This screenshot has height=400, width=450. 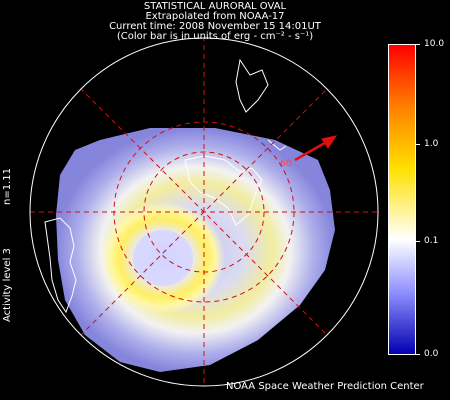 What do you see at coordinates (316, 148) in the screenshot?
I see `sun-direction-arrow` at bounding box center [316, 148].